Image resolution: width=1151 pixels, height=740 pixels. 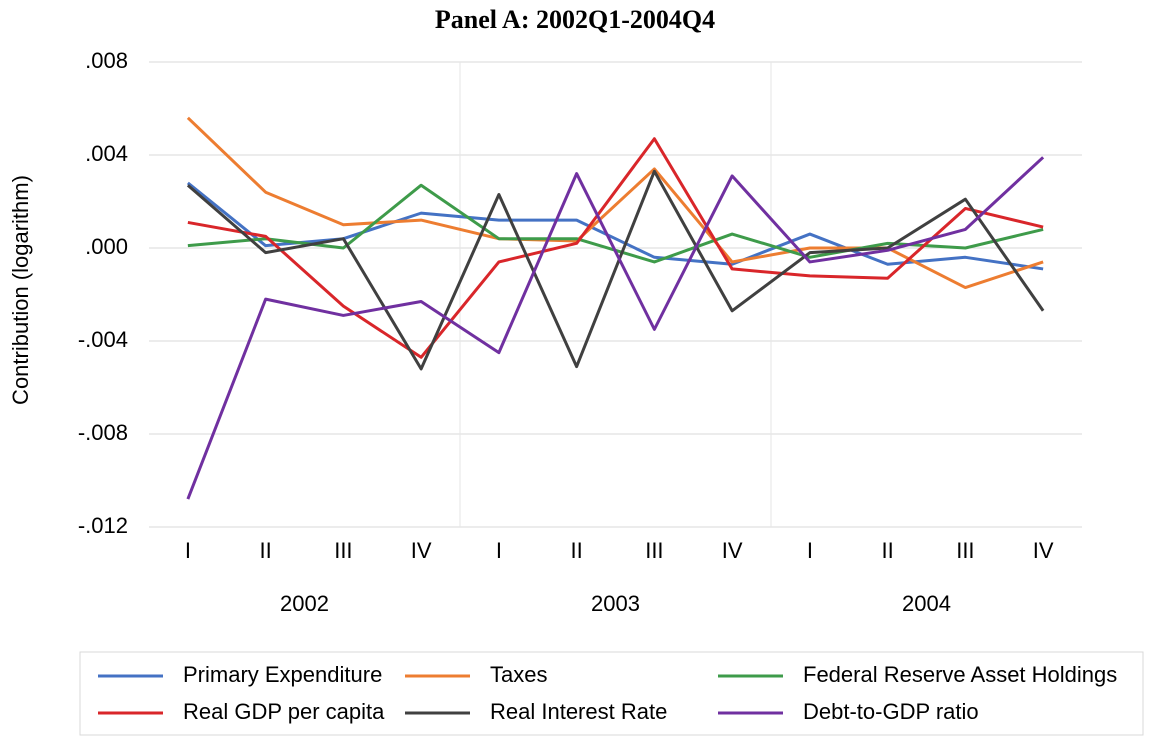 What do you see at coordinates (103, 432) in the screenshot?
I see `y-tick-label: -.008` at bounding box center [103, 432].